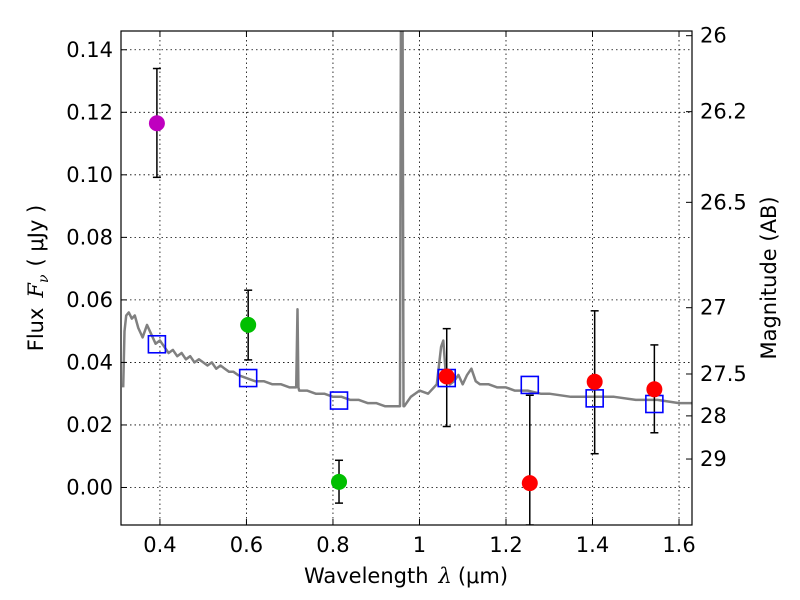  What do you see at coordinates (713, 416) in the screenshot?
I see `y2-tick-label: 28` at bounding box center [713, 416].